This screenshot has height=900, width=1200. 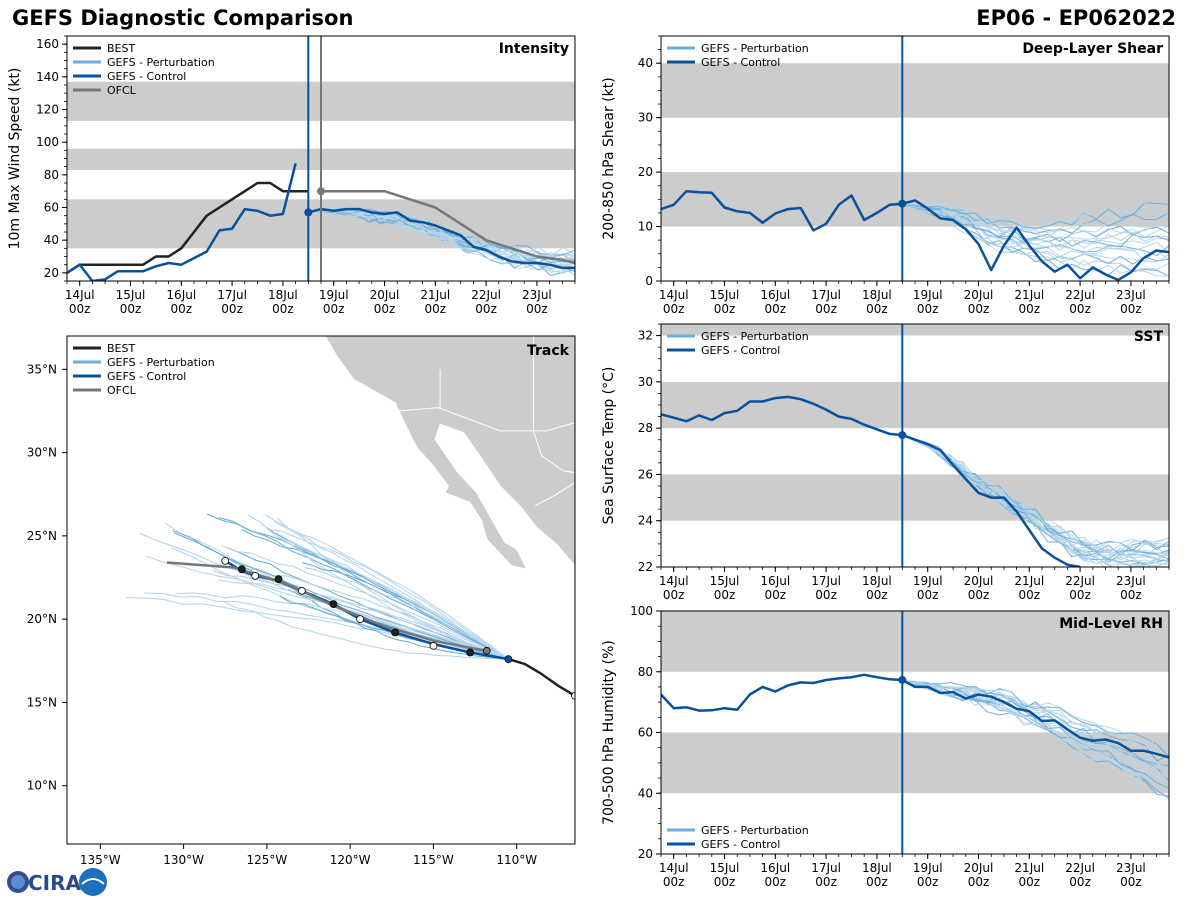 What do you see at coordinates (42, 536) in the screenshot?
I see `y-tick-label: 25°N` at bounding box center [42, 536].